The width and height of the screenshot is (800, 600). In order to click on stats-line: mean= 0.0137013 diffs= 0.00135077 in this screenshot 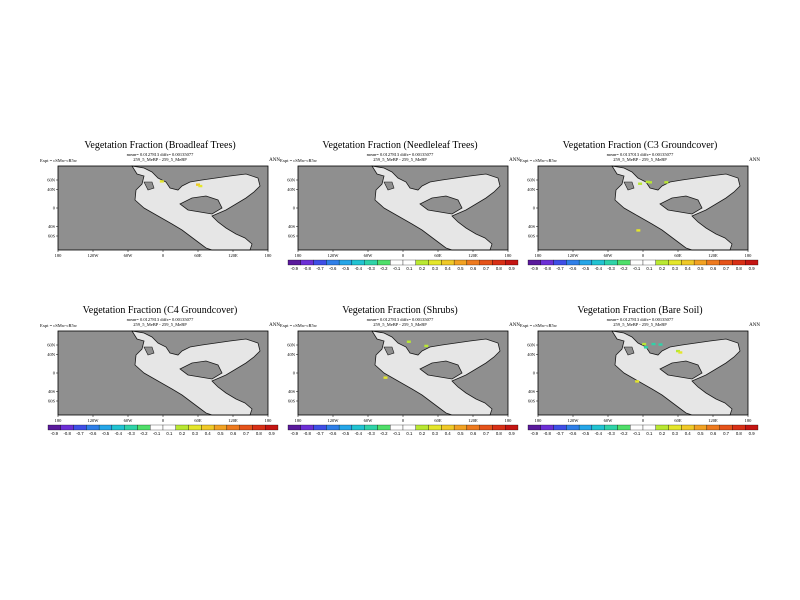, I will do `click(640, 154)`.